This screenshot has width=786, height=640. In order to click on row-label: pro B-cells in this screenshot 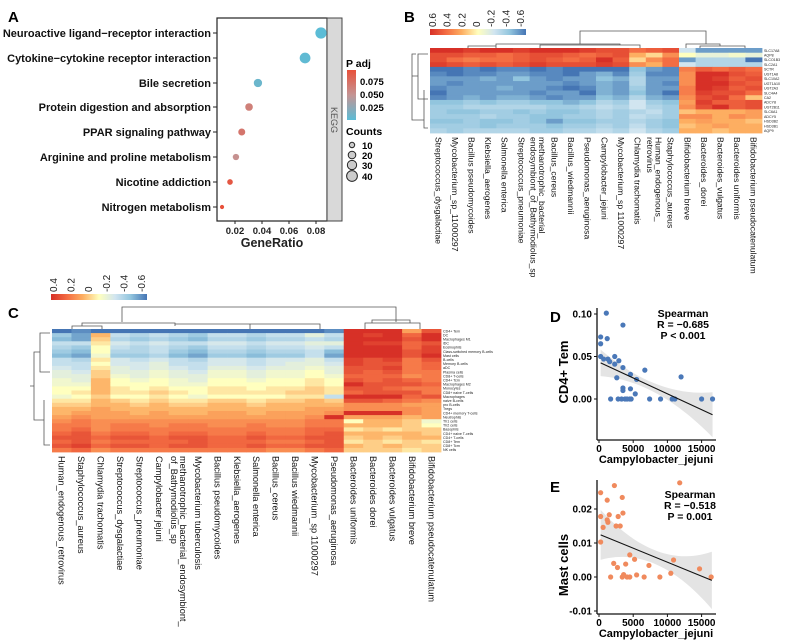, I will do `click(451, 405)`.